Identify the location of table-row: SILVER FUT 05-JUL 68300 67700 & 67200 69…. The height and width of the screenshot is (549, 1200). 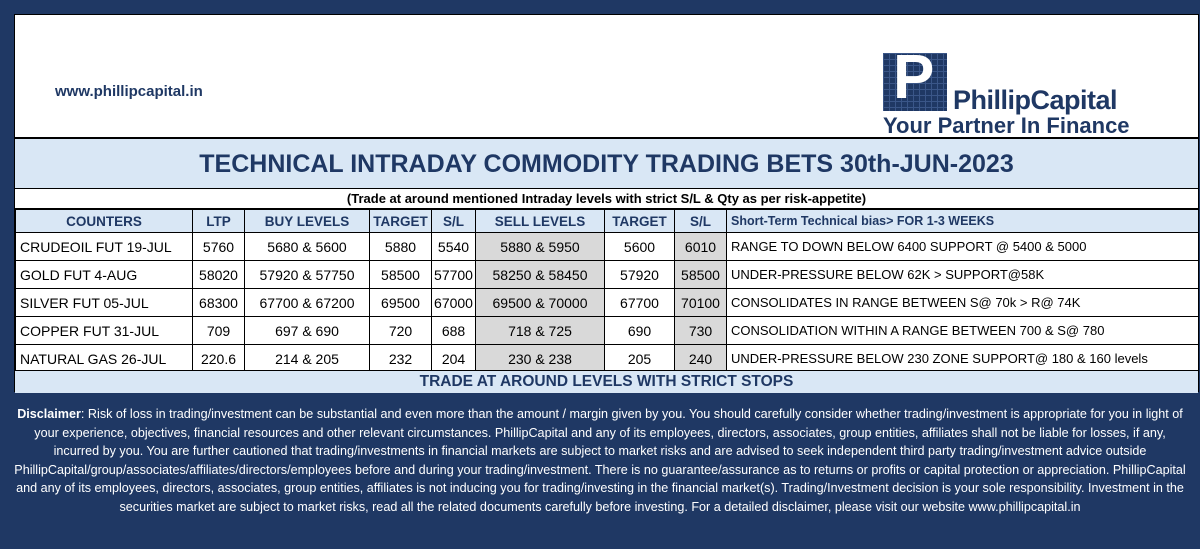
(607, 302).